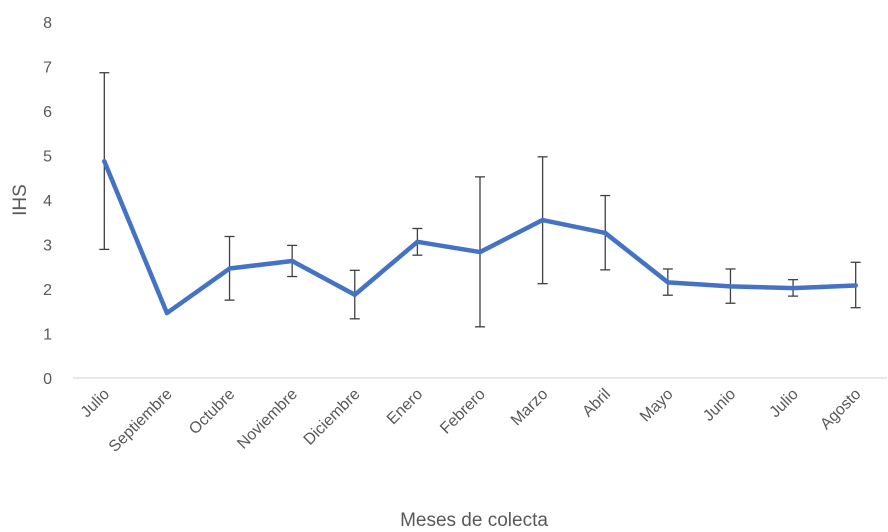 This screenshot has width=888, height=532. I want to click on y-tick-label: 4, so click(47, 201).